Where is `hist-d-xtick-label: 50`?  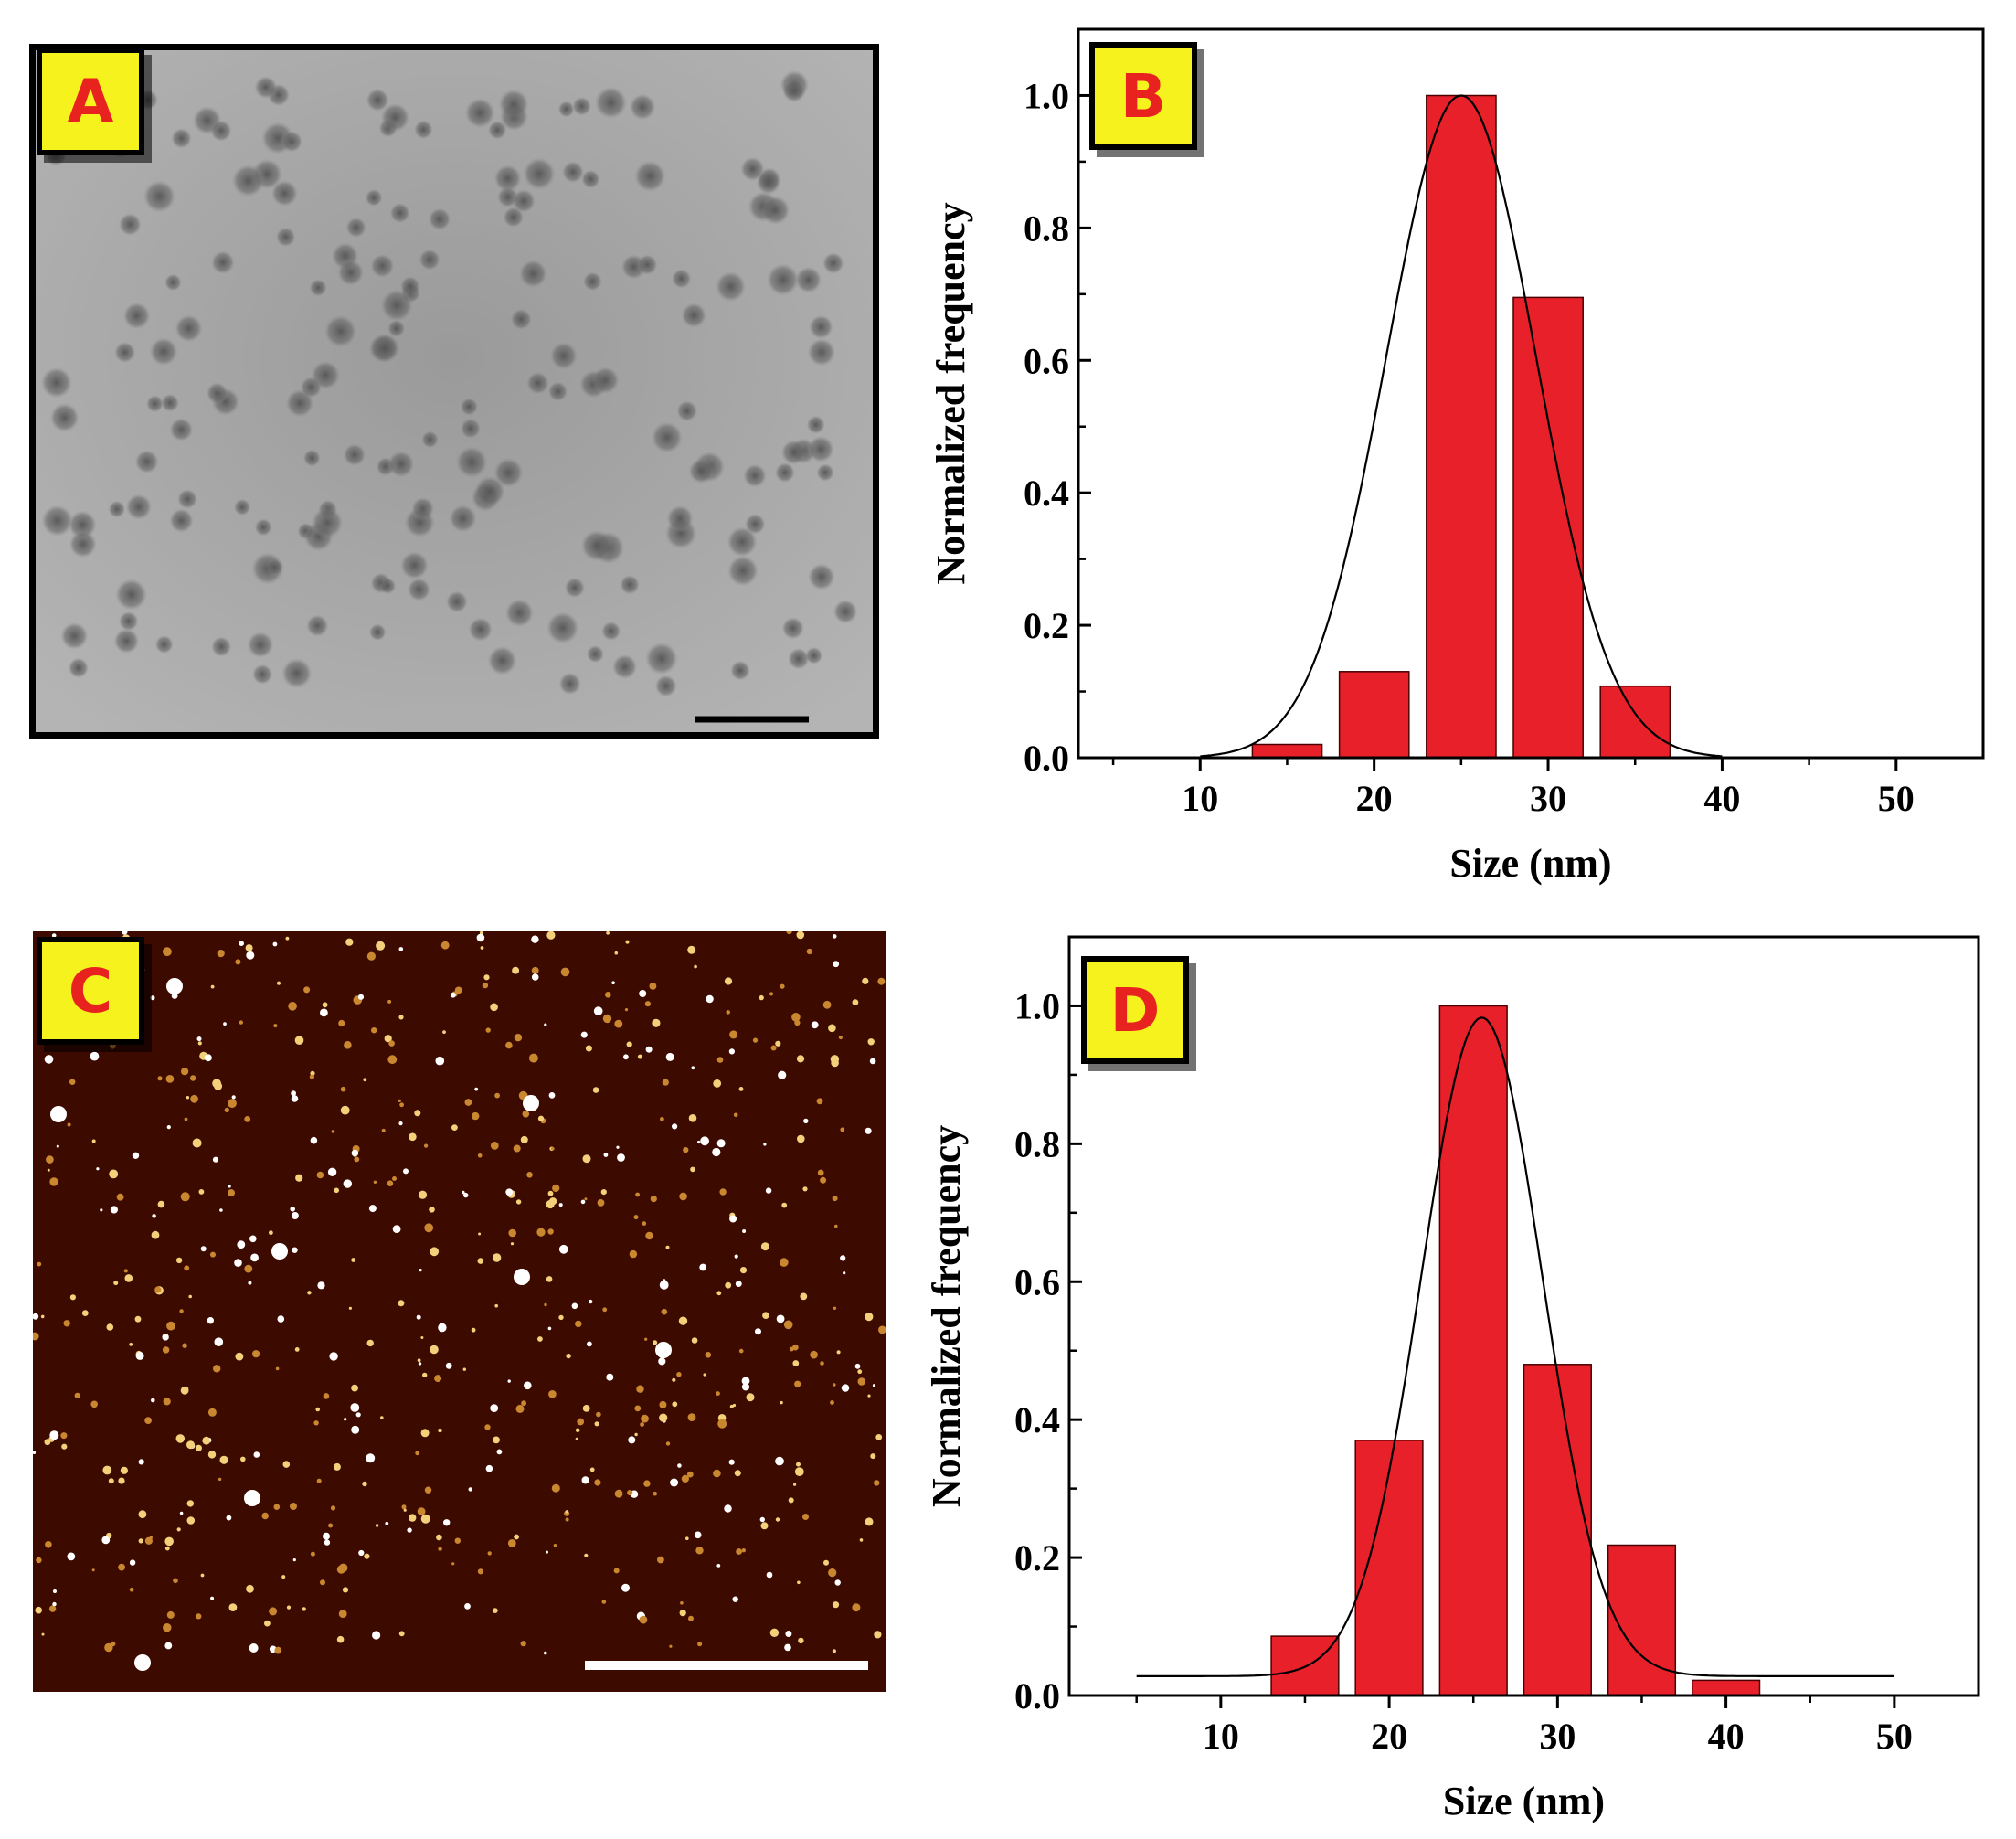 hist-d-xtick-label: 50 is located at coordinates (1895, 1736).